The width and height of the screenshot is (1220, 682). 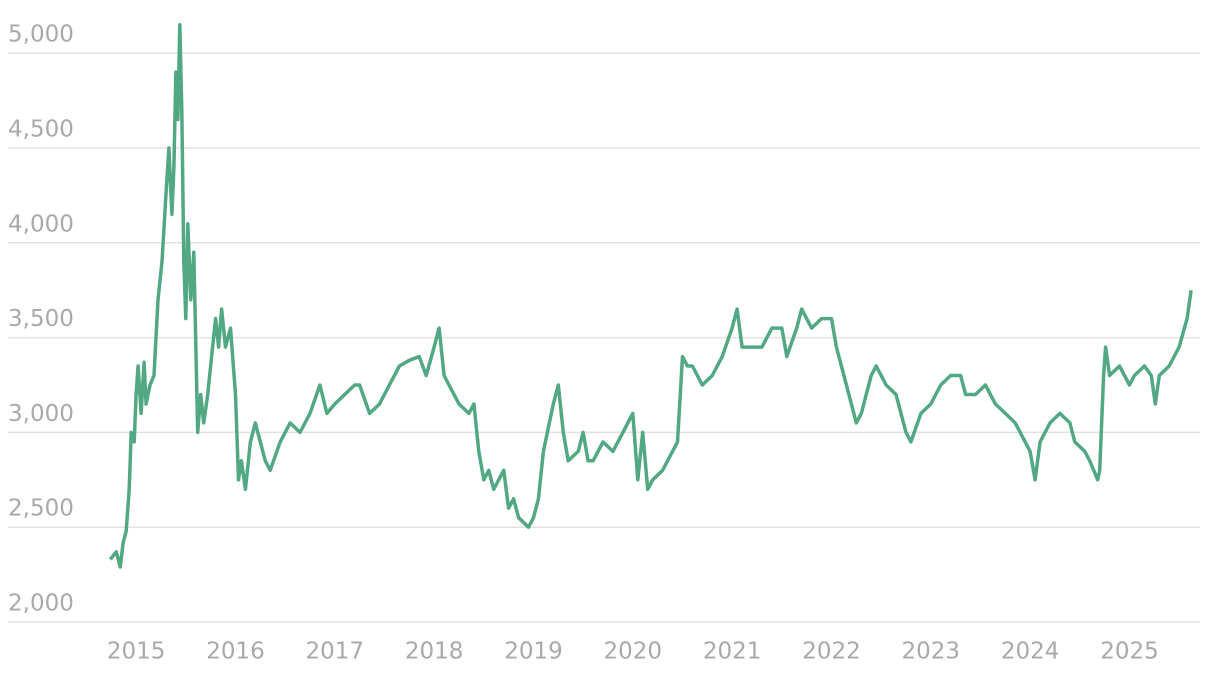 What do you see at coordinates (732, 652) in the screenshot?
I see `x-tick-label: 2021` at bounding box center [732, 652].